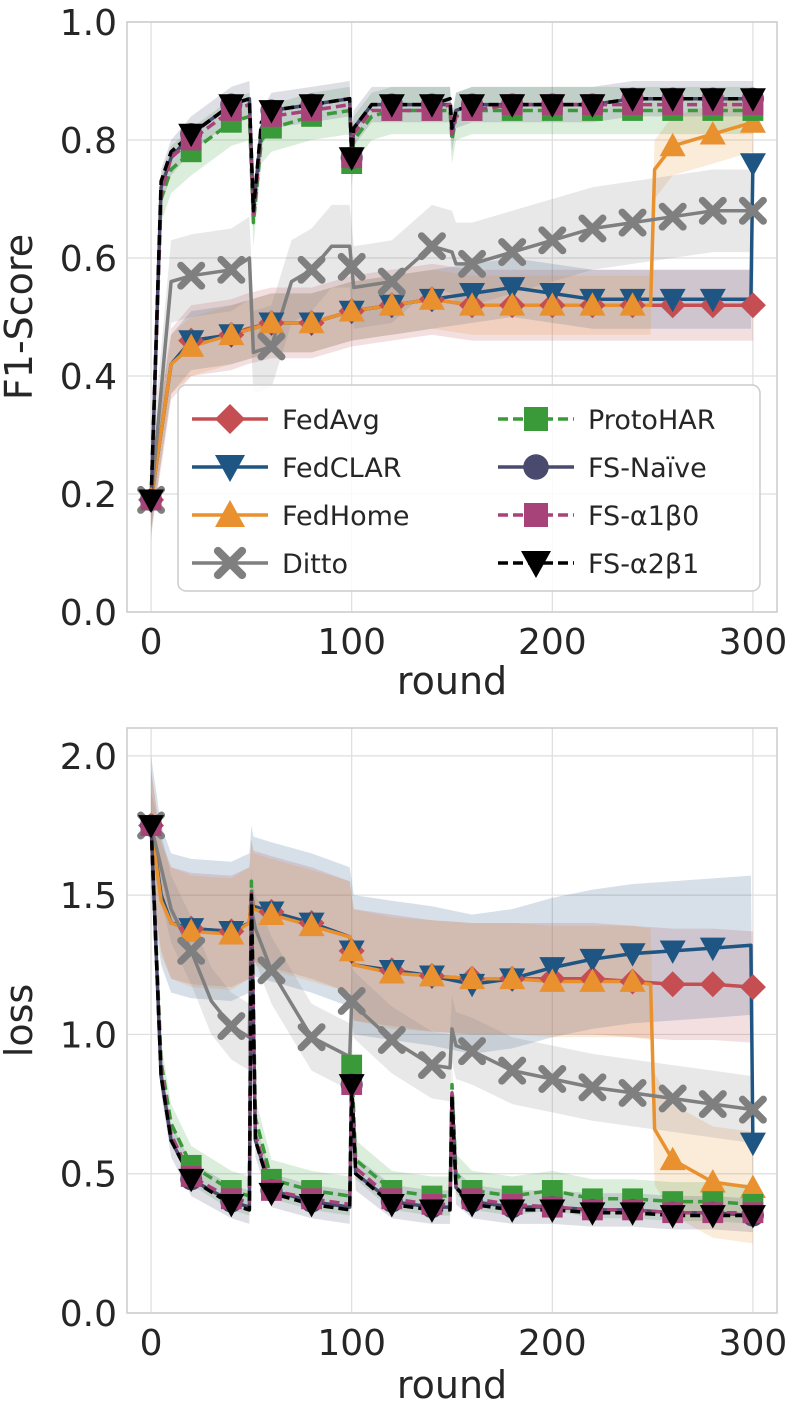  What do you see at coordinates (643, 516) in the screenshot?
I see `legend-label: FS-α1β0` at bounding box center [643, 516].